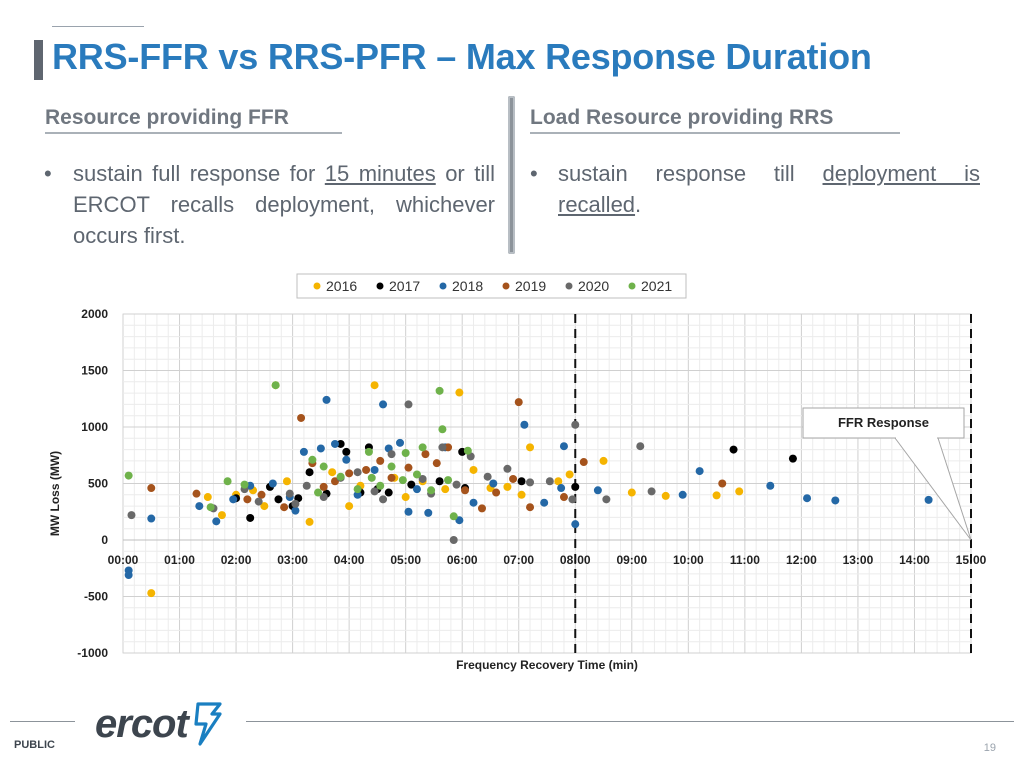  Describe the element at coordinates (690, 173) in the screenshot. I see `right-bullet-prefix: sustain response till` at that location.